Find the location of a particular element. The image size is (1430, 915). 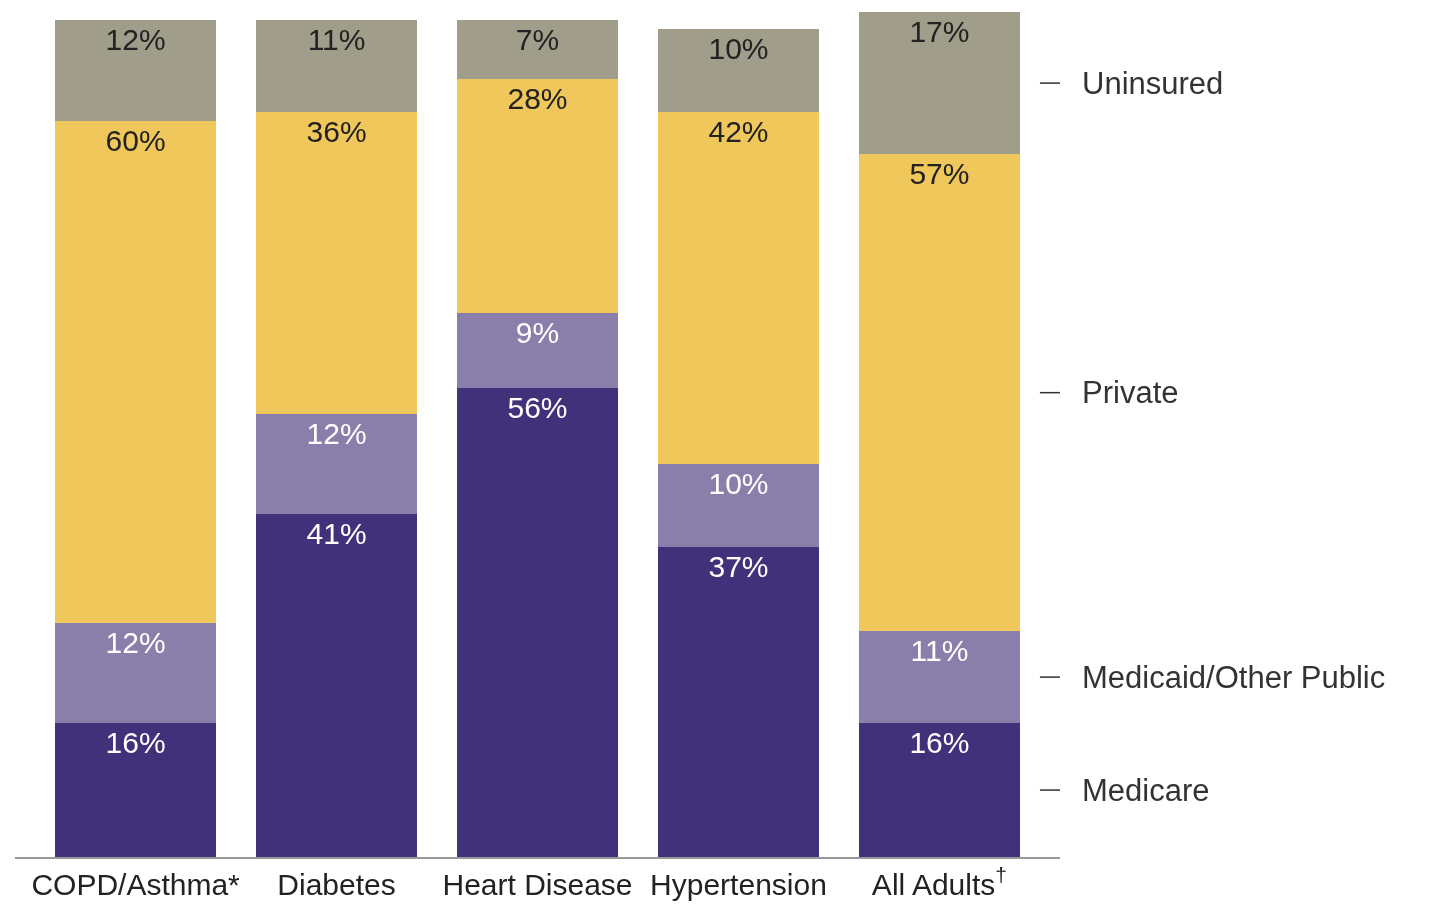

data-label: 28% is located at coordinates (537, 98).